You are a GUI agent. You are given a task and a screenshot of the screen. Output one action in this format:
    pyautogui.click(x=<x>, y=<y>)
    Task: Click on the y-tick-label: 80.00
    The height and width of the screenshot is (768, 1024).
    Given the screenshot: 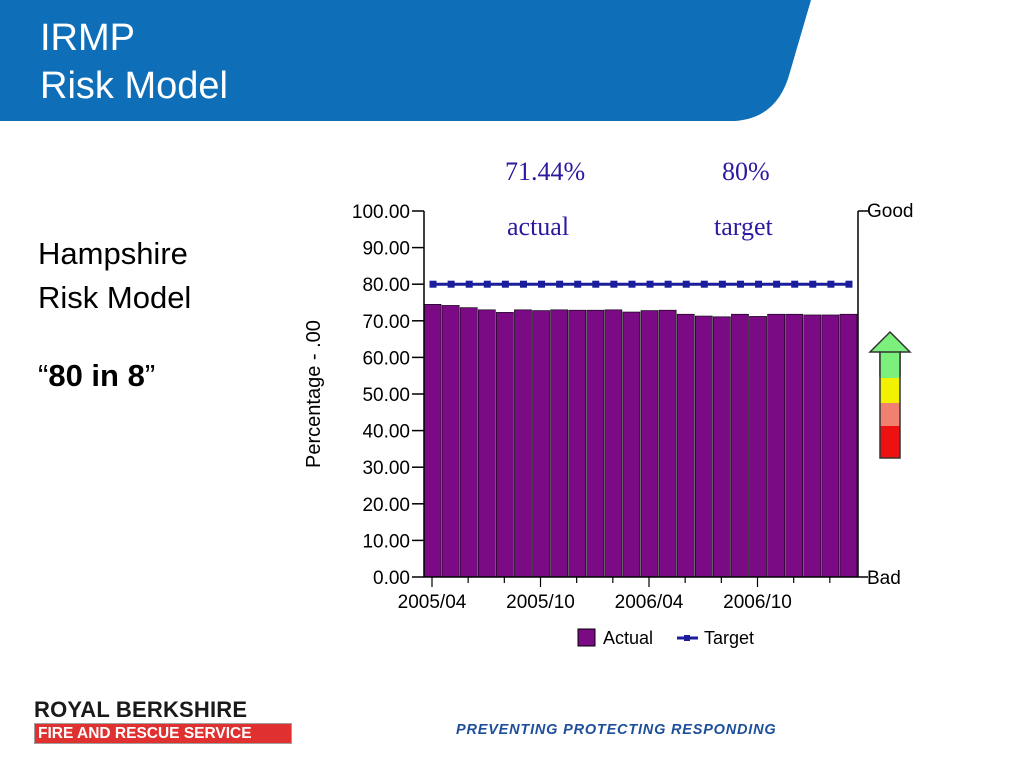 What is the action you would take?
    pyautogui.click(x=386, y=285)
    